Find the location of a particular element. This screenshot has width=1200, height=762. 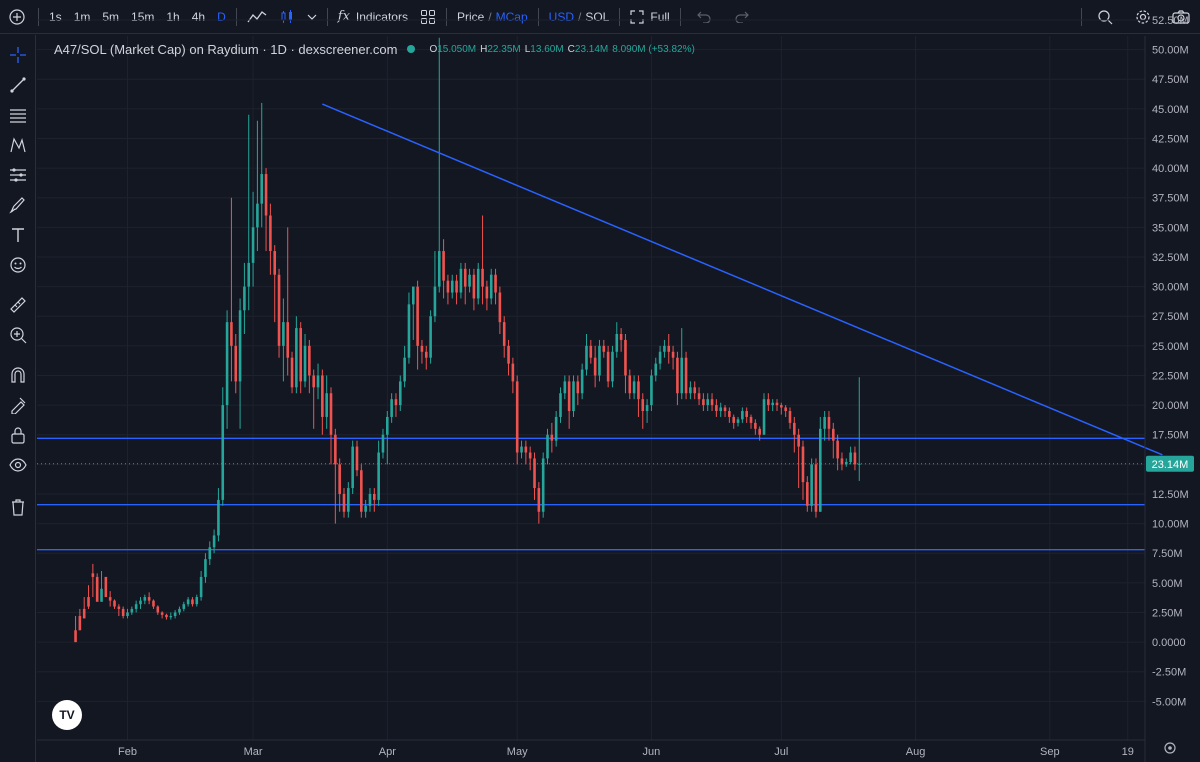

zoom-icon is located at coordinates (18, 335).